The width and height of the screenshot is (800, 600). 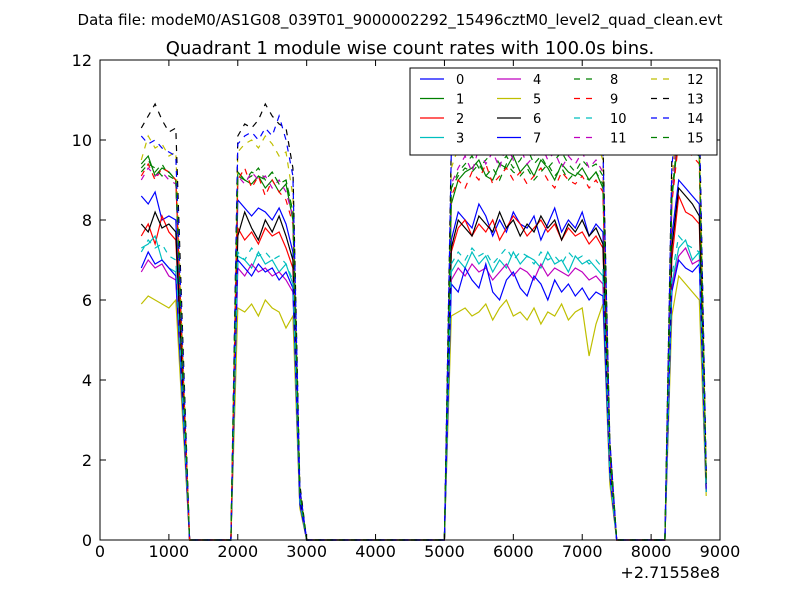 I want to click on legend-label-8: 8, so click(x=614, y=80).